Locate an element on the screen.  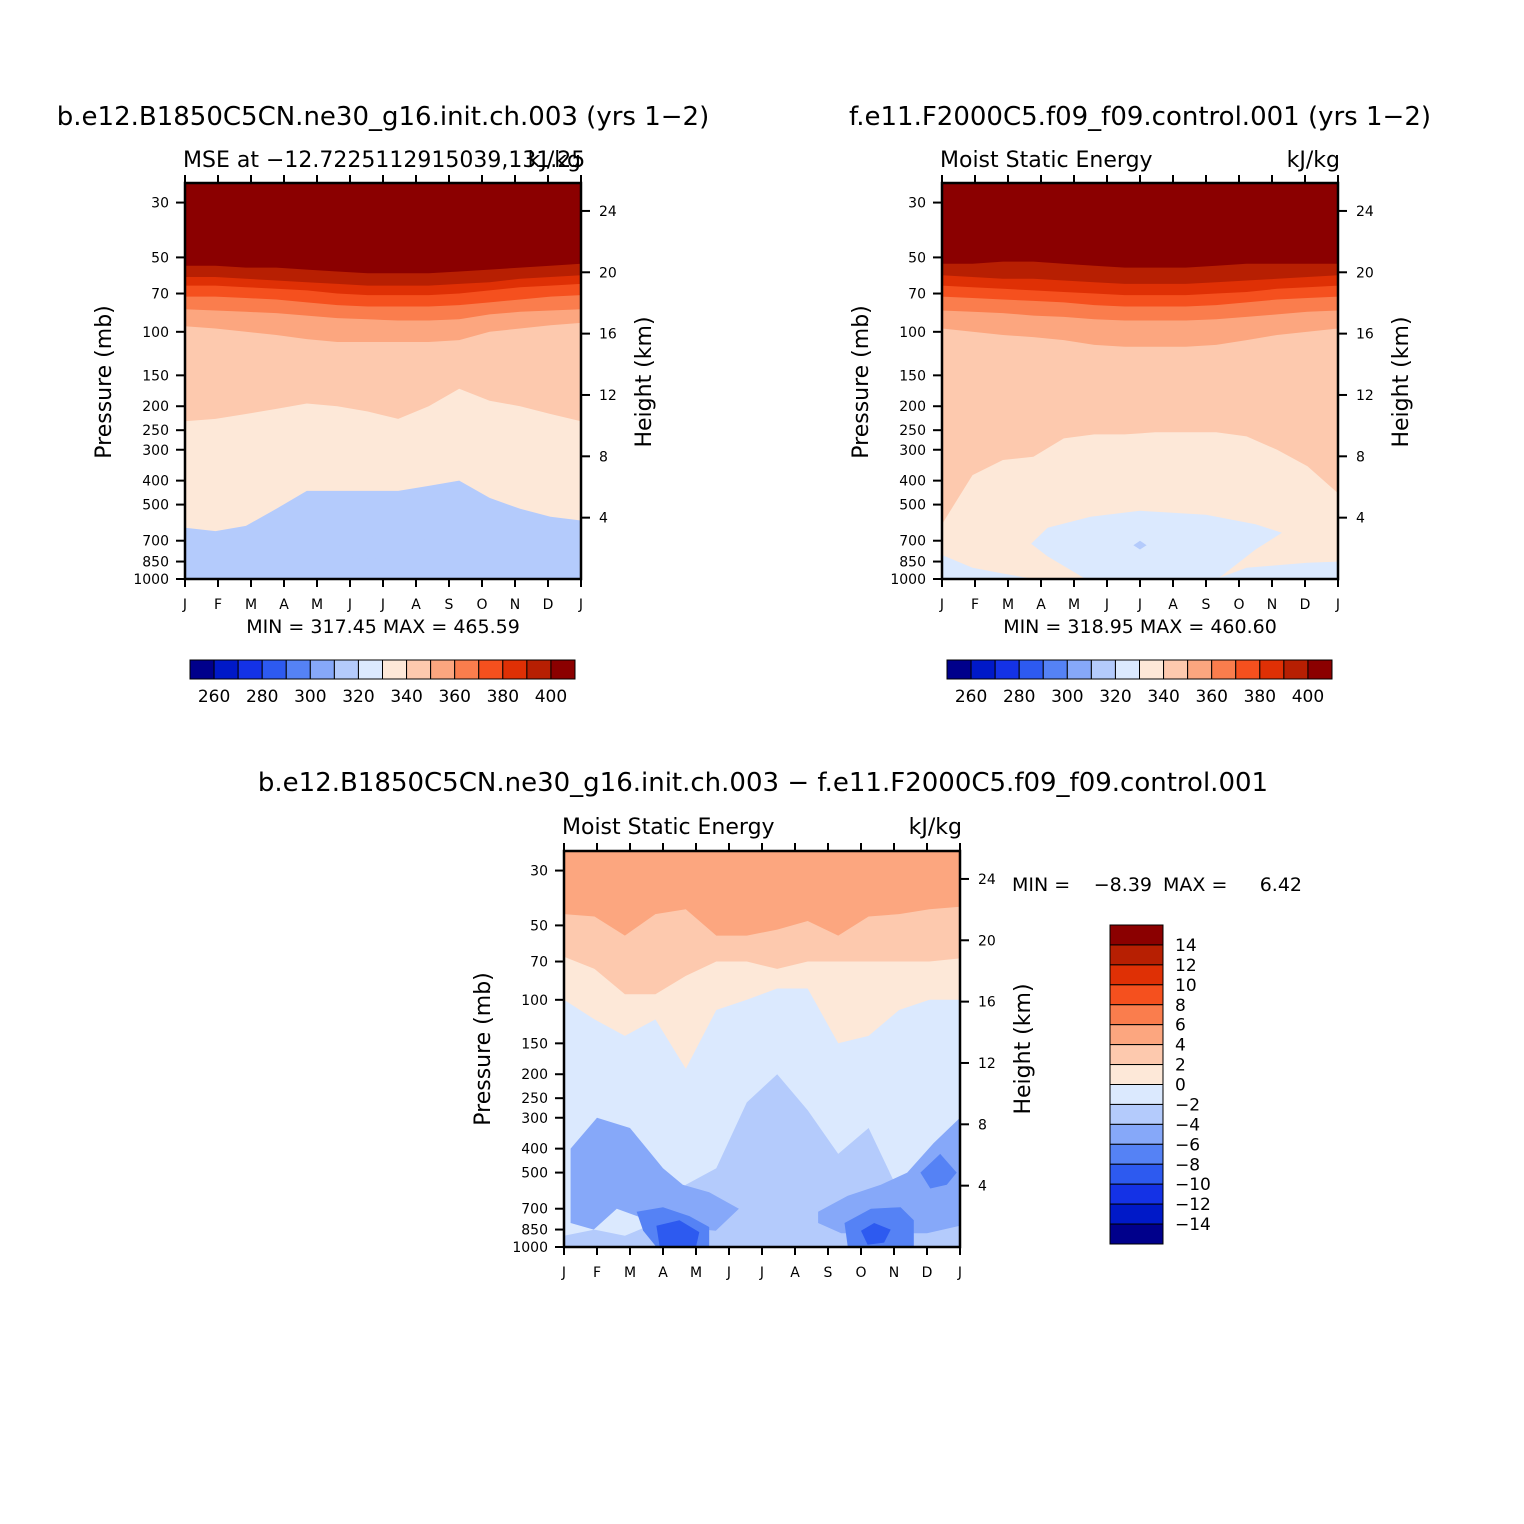
panel1-subtitle-left: MSE at −12.7225112915039,131.25 is located at coordinates (384, 160).